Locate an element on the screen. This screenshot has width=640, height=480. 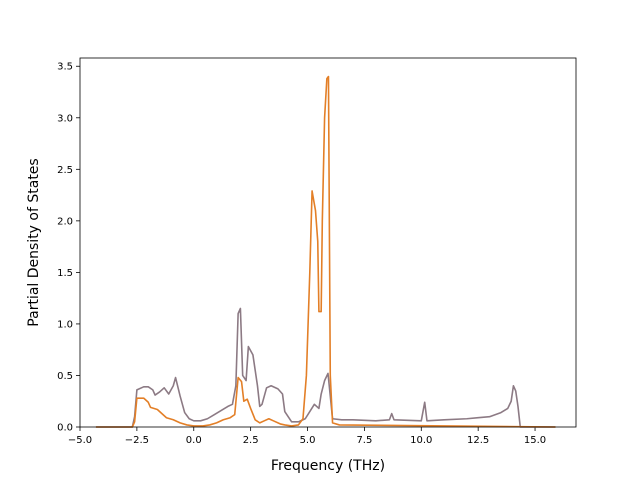
y-tick-label: 3.0 is located at coordinates (65, 118).